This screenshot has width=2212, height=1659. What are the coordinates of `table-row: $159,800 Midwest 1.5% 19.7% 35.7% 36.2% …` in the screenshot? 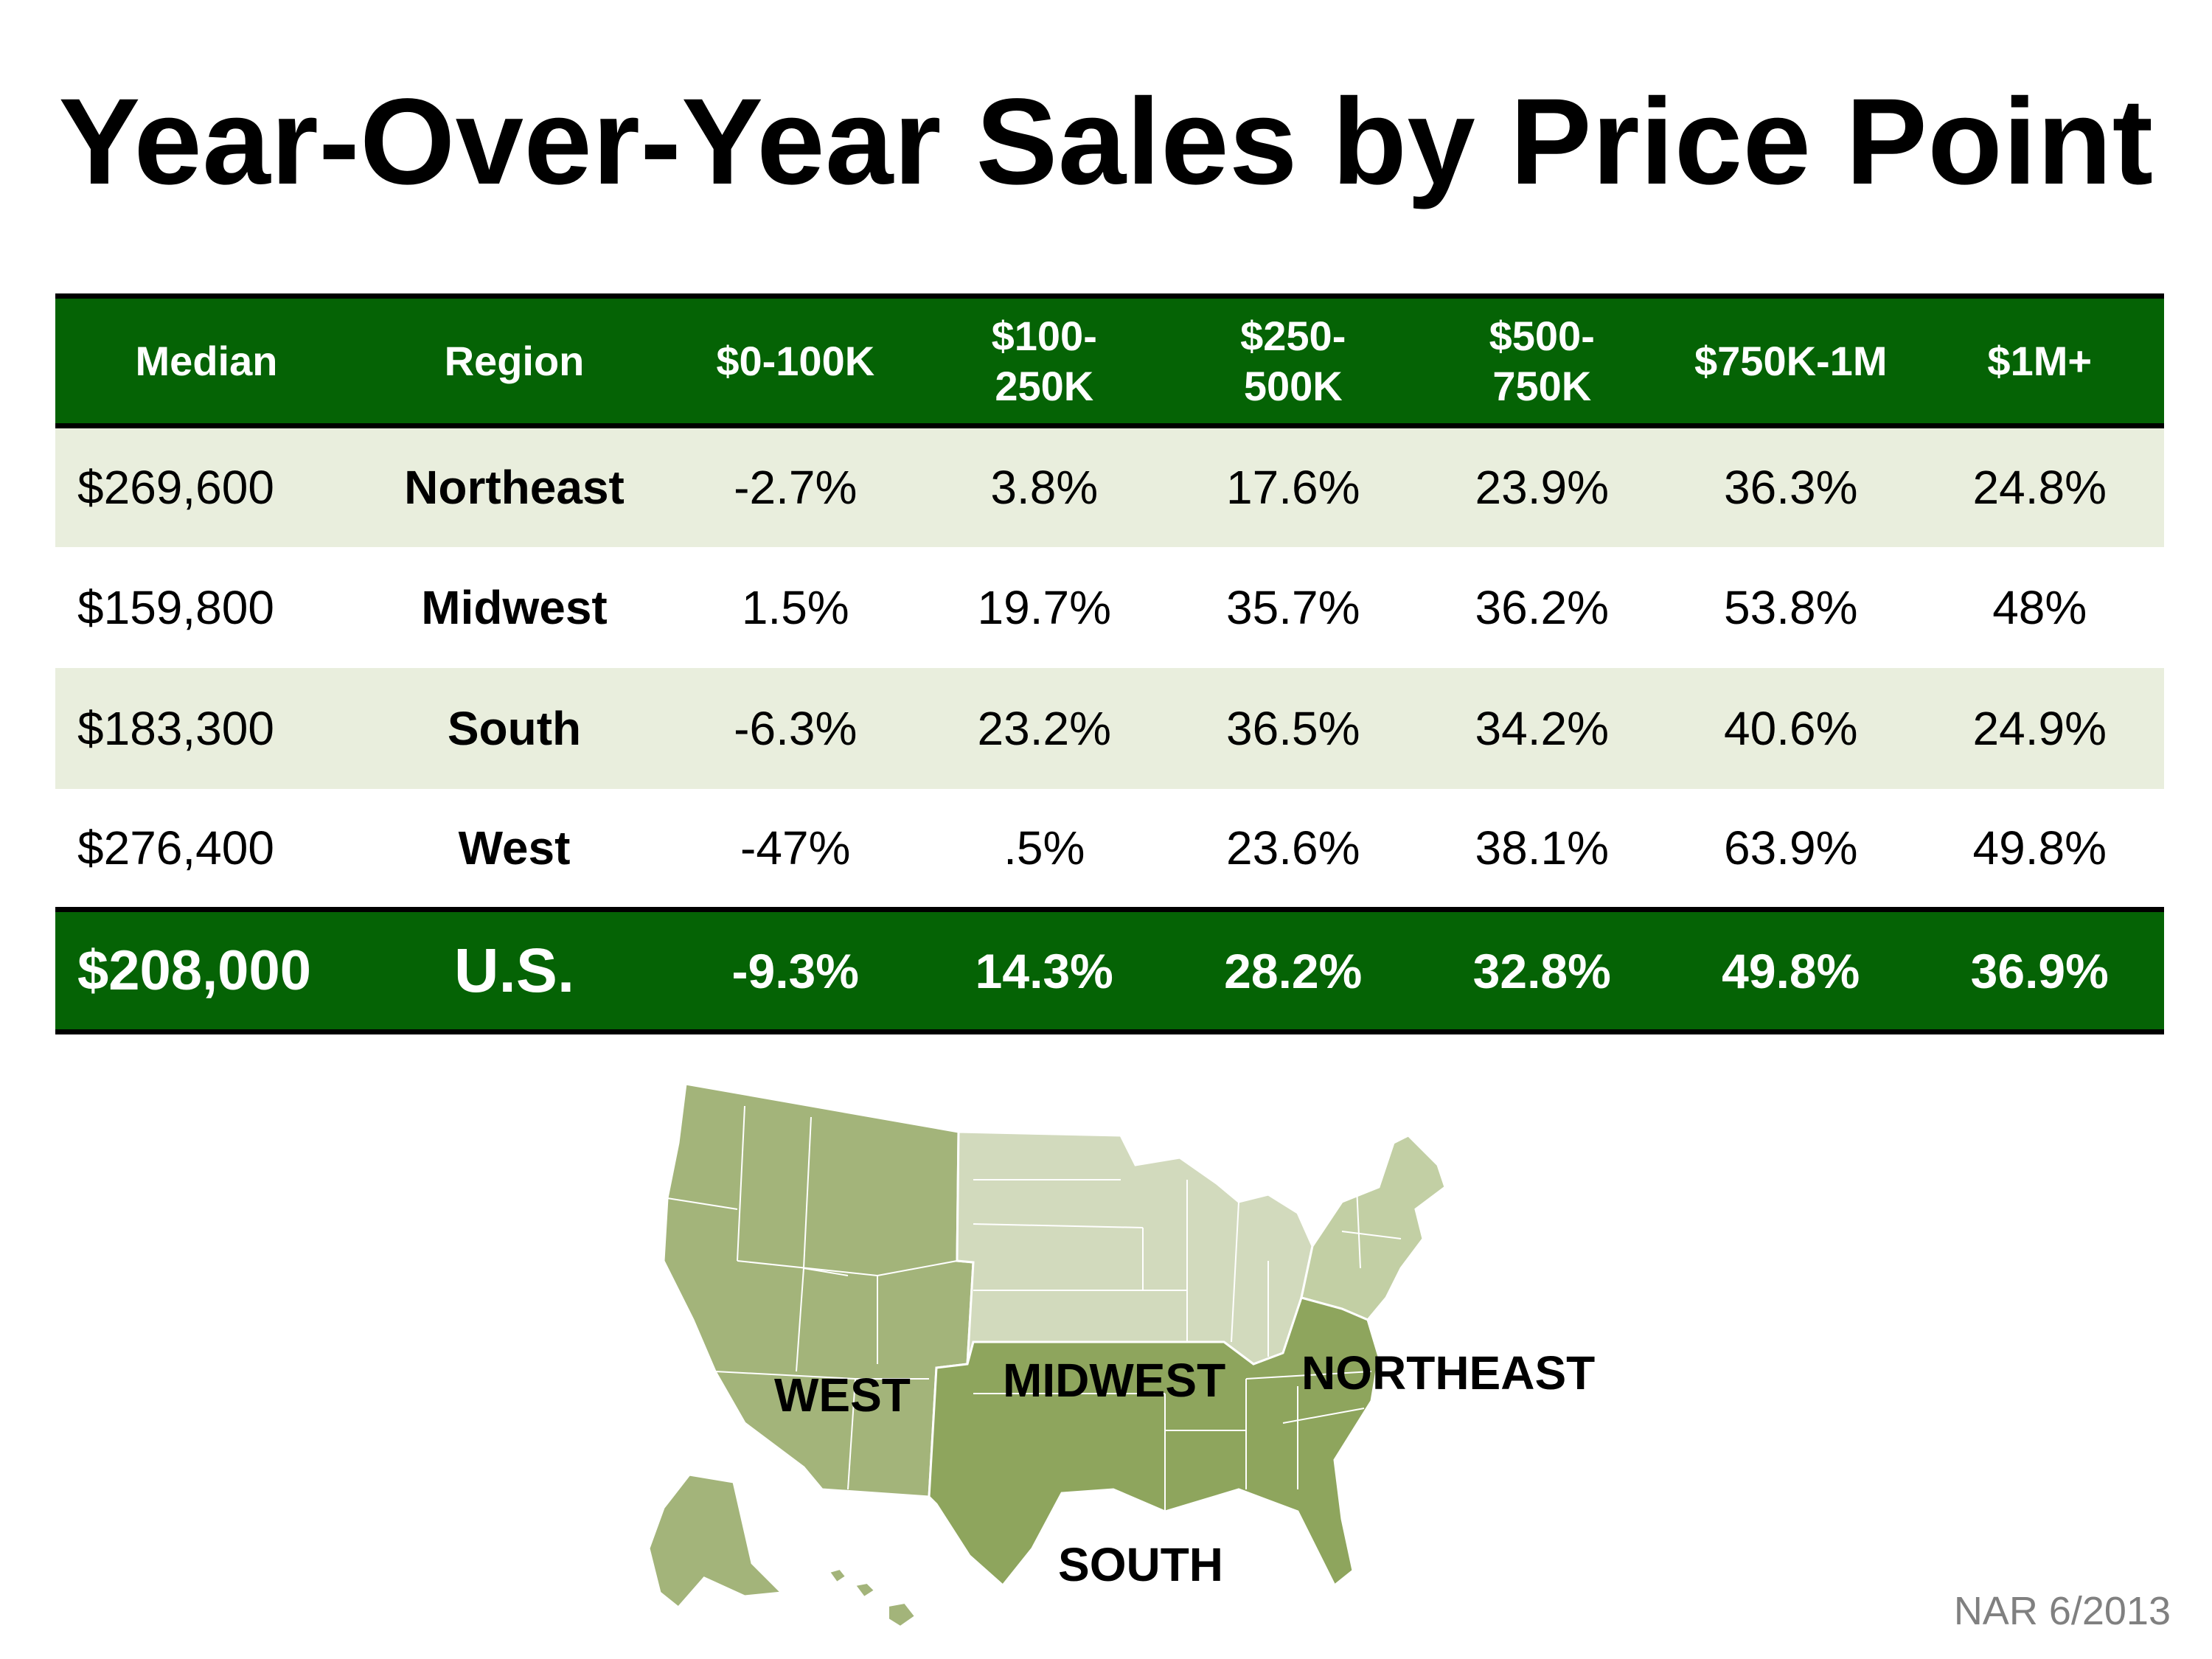 It's located at (1109, 607).